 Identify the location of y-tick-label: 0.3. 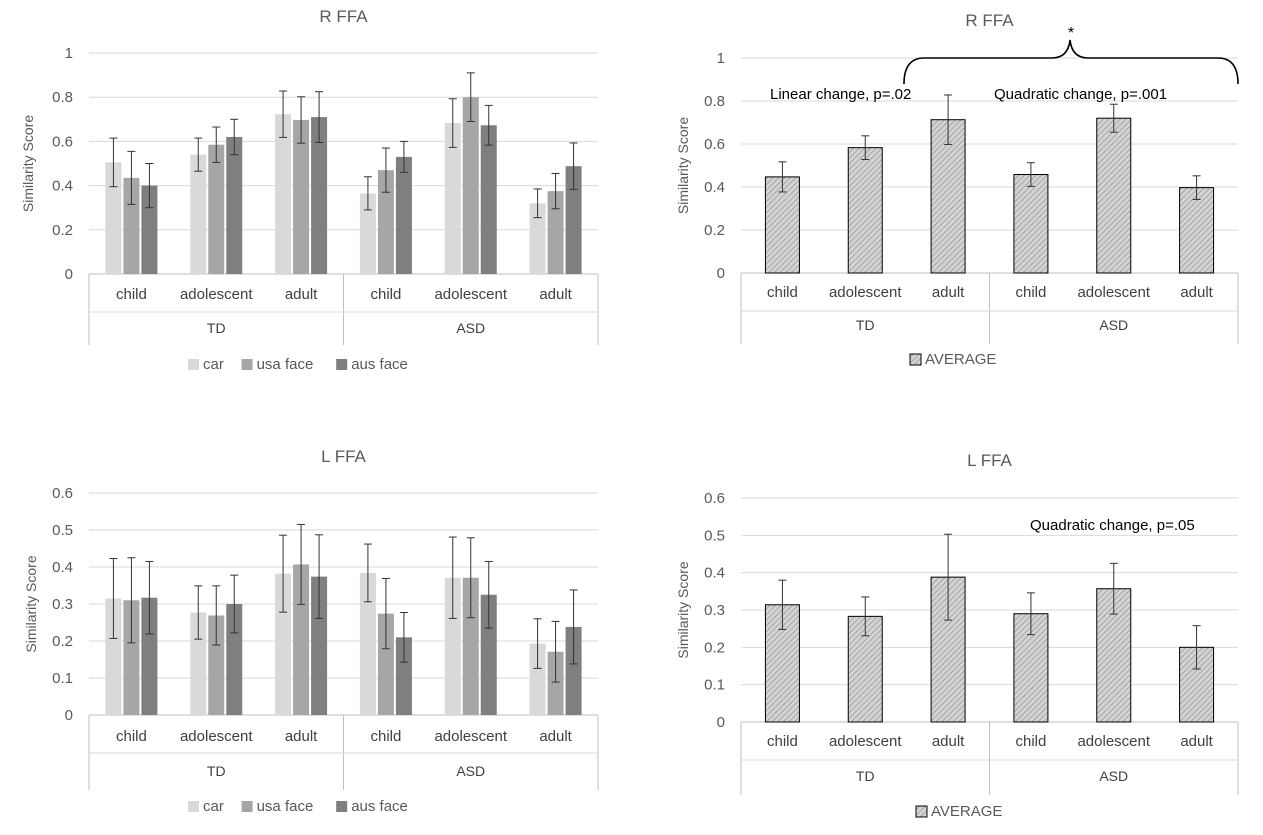
(62, 604).